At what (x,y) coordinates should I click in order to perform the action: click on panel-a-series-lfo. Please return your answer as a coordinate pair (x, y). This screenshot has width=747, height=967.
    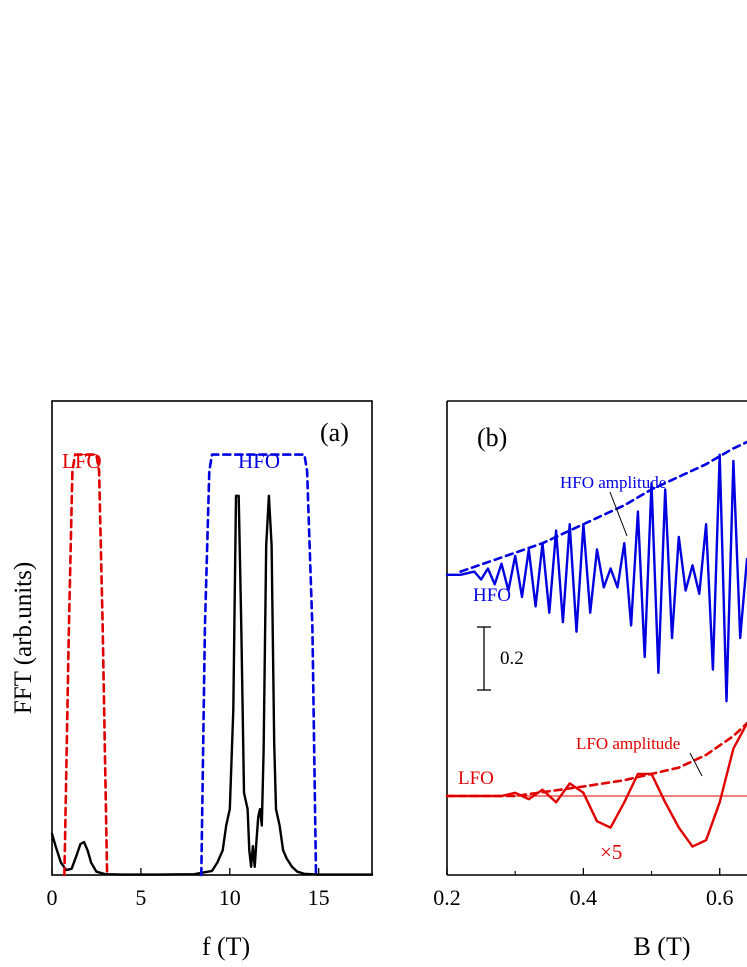
    Looking at the image, I should click on (86, 665).